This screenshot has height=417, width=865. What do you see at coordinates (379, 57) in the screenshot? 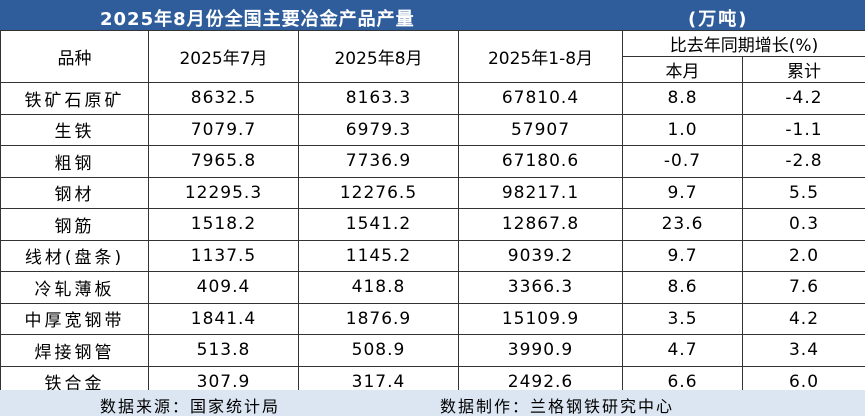
I see `column-header: 2025年8月` at bounding box center [379, 57].